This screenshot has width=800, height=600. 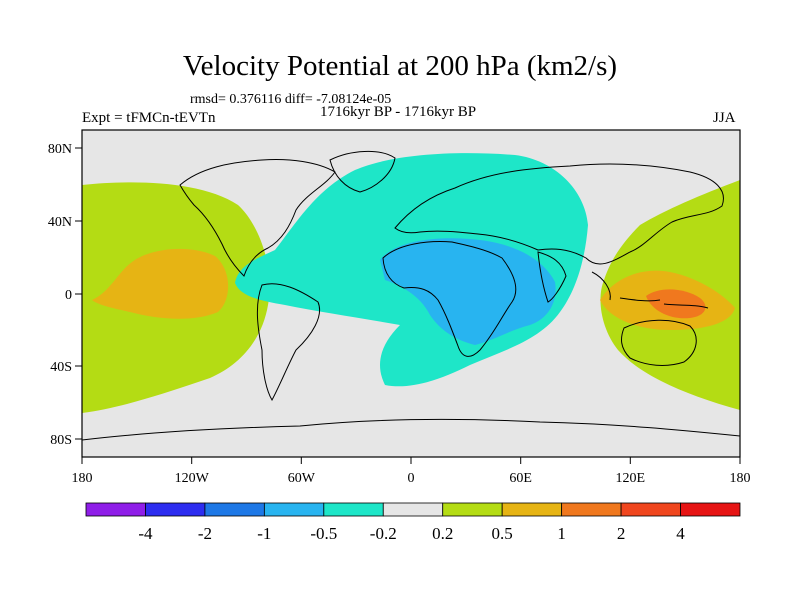 I want to click on stats-line: rmsd= 0.376116 diff= -7.08124e-05, so click(x=291, y=99).